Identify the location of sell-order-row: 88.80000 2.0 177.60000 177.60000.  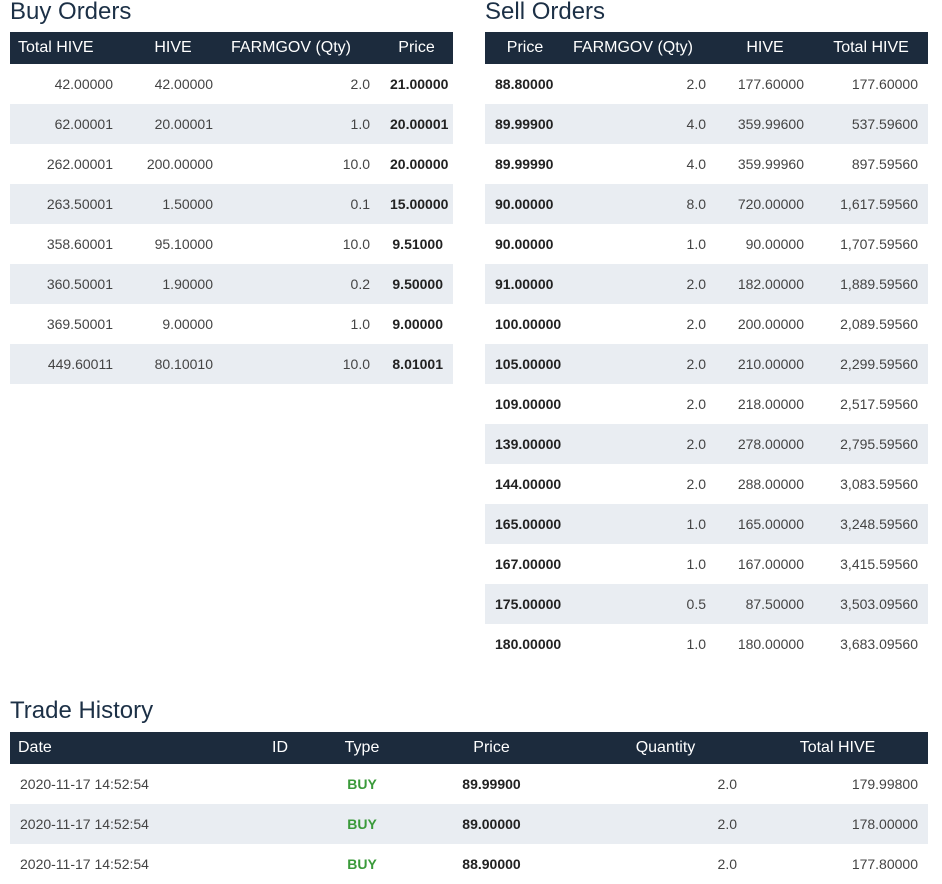
(706, 84).